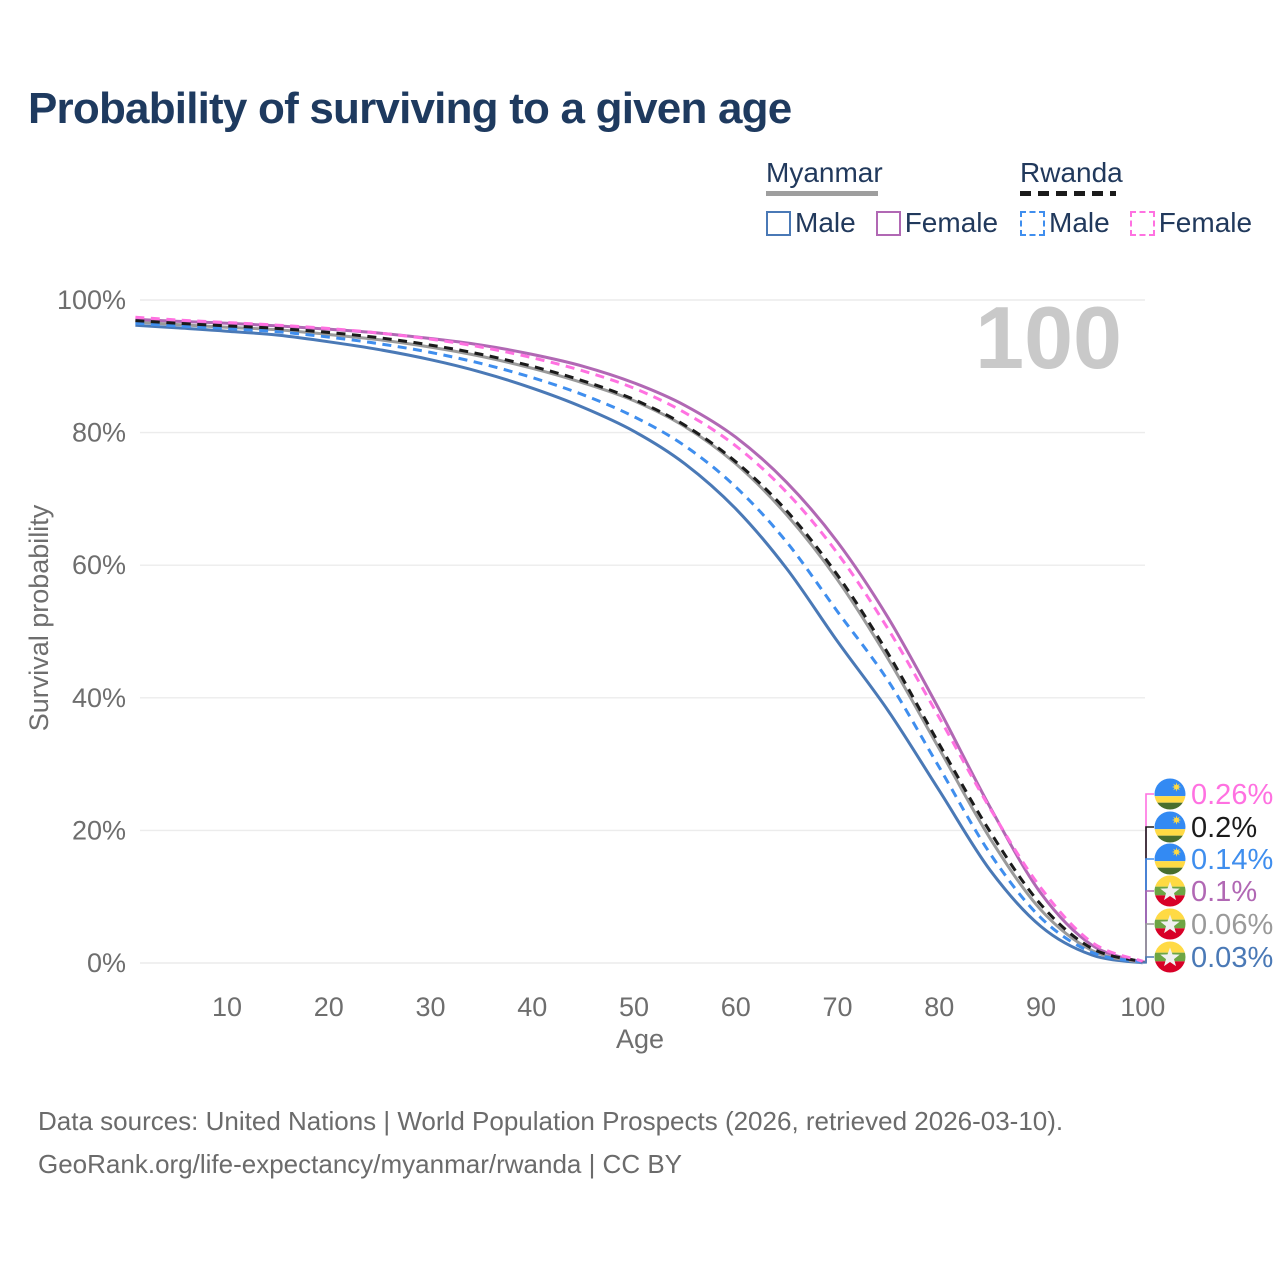 The height and width of the screenshot is (1280, 1280). What do you see at coordinates (1032, 223) in the screenshot?
I see `rwanda-male-swatch-icon` at bounding box center [1032, 223].